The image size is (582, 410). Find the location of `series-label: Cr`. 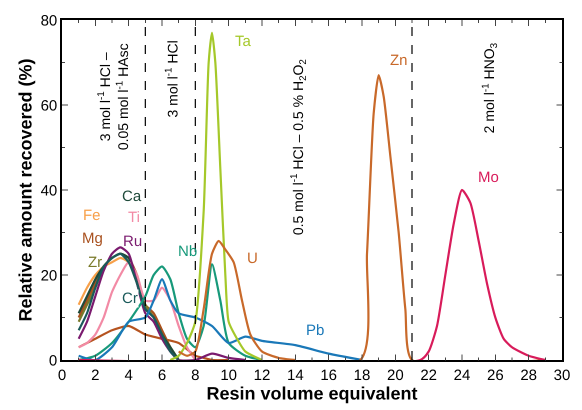

series-label: Cr is located at coordinates (130, 298).